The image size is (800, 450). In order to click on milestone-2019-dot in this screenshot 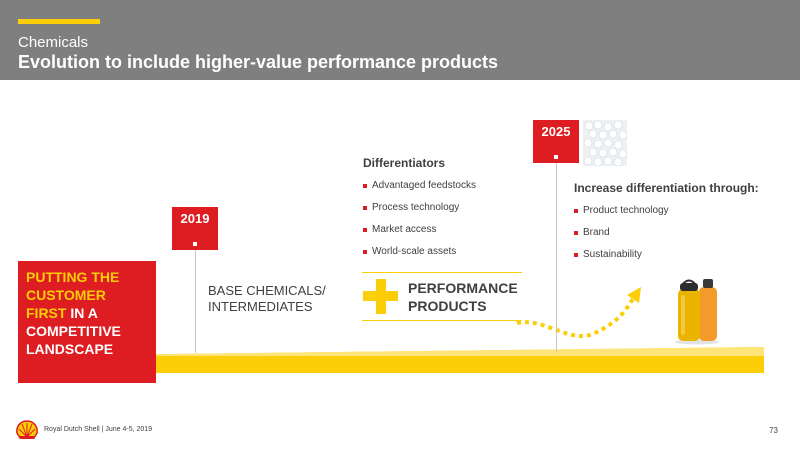, I will do `click(195, 244)`.